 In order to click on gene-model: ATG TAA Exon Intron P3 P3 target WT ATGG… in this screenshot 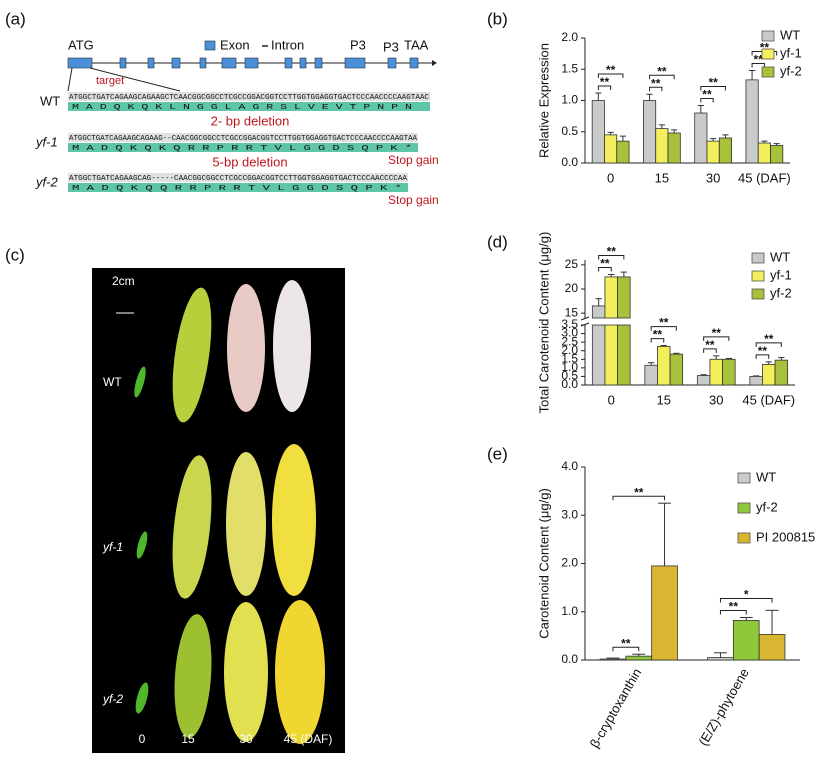, I will do `click(237, 122)`.